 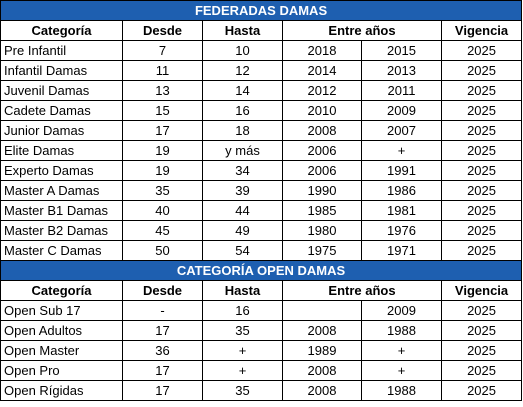 I want to click on cell-categoria: Juvenil Damas, so click(x=61, y=90).